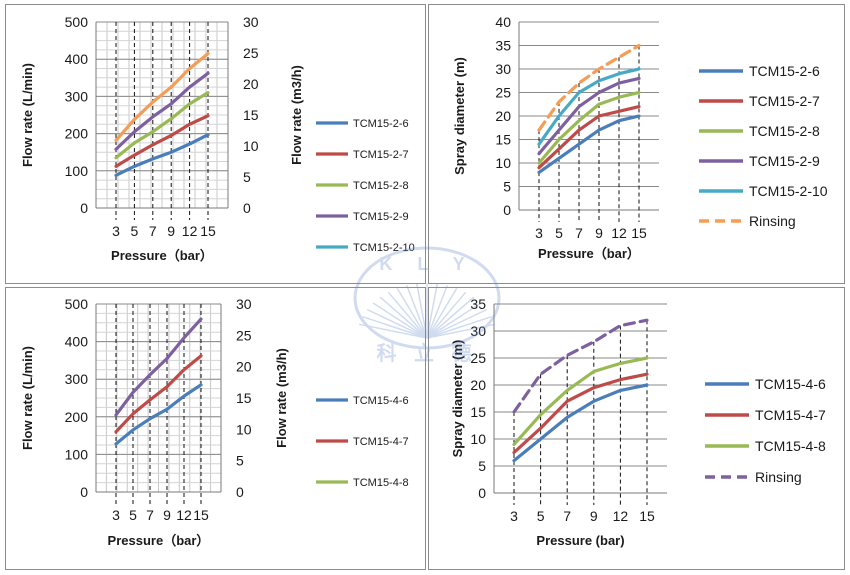  Describe the element at coordinates (77, 342) in the screenshot. I see `y-tick-label: 400` at that location.